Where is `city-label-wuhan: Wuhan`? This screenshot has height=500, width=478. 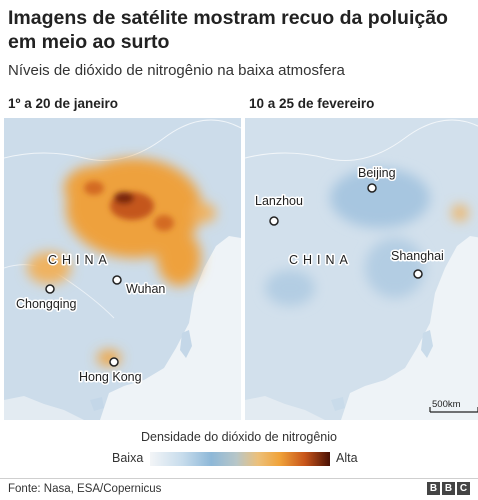
city-label-wuhan: Wuhan is located at coordinates (145, 289).